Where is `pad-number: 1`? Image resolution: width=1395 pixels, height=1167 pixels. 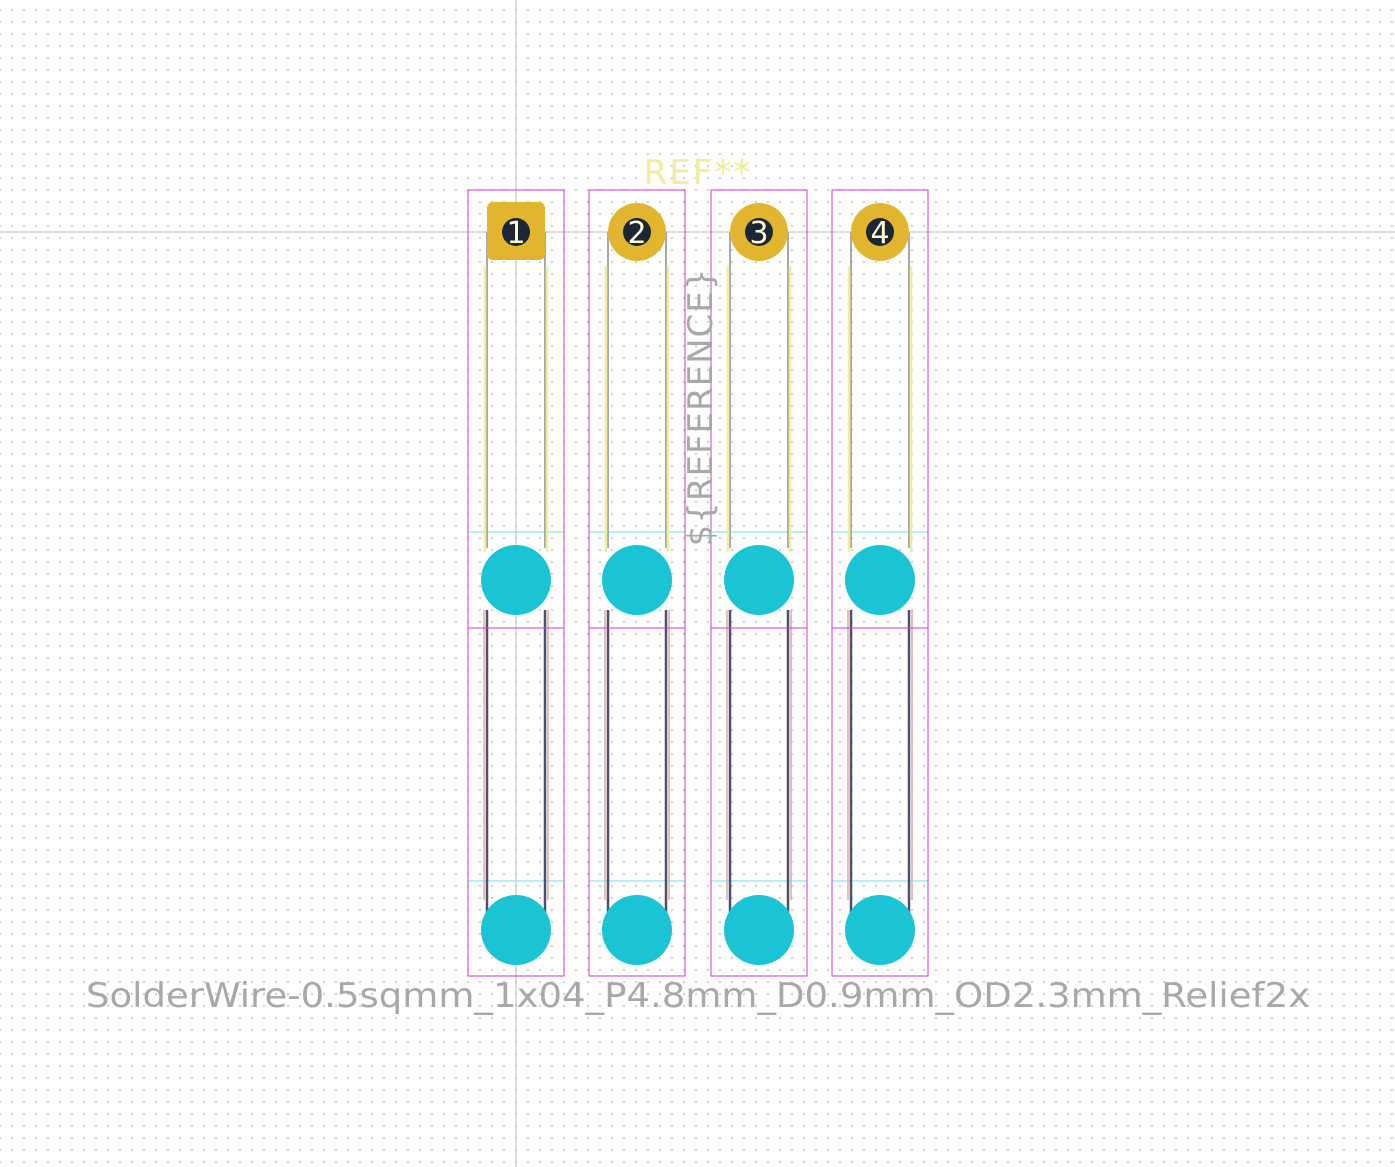 pad-number: 1 is located at coordinates (515, 233).